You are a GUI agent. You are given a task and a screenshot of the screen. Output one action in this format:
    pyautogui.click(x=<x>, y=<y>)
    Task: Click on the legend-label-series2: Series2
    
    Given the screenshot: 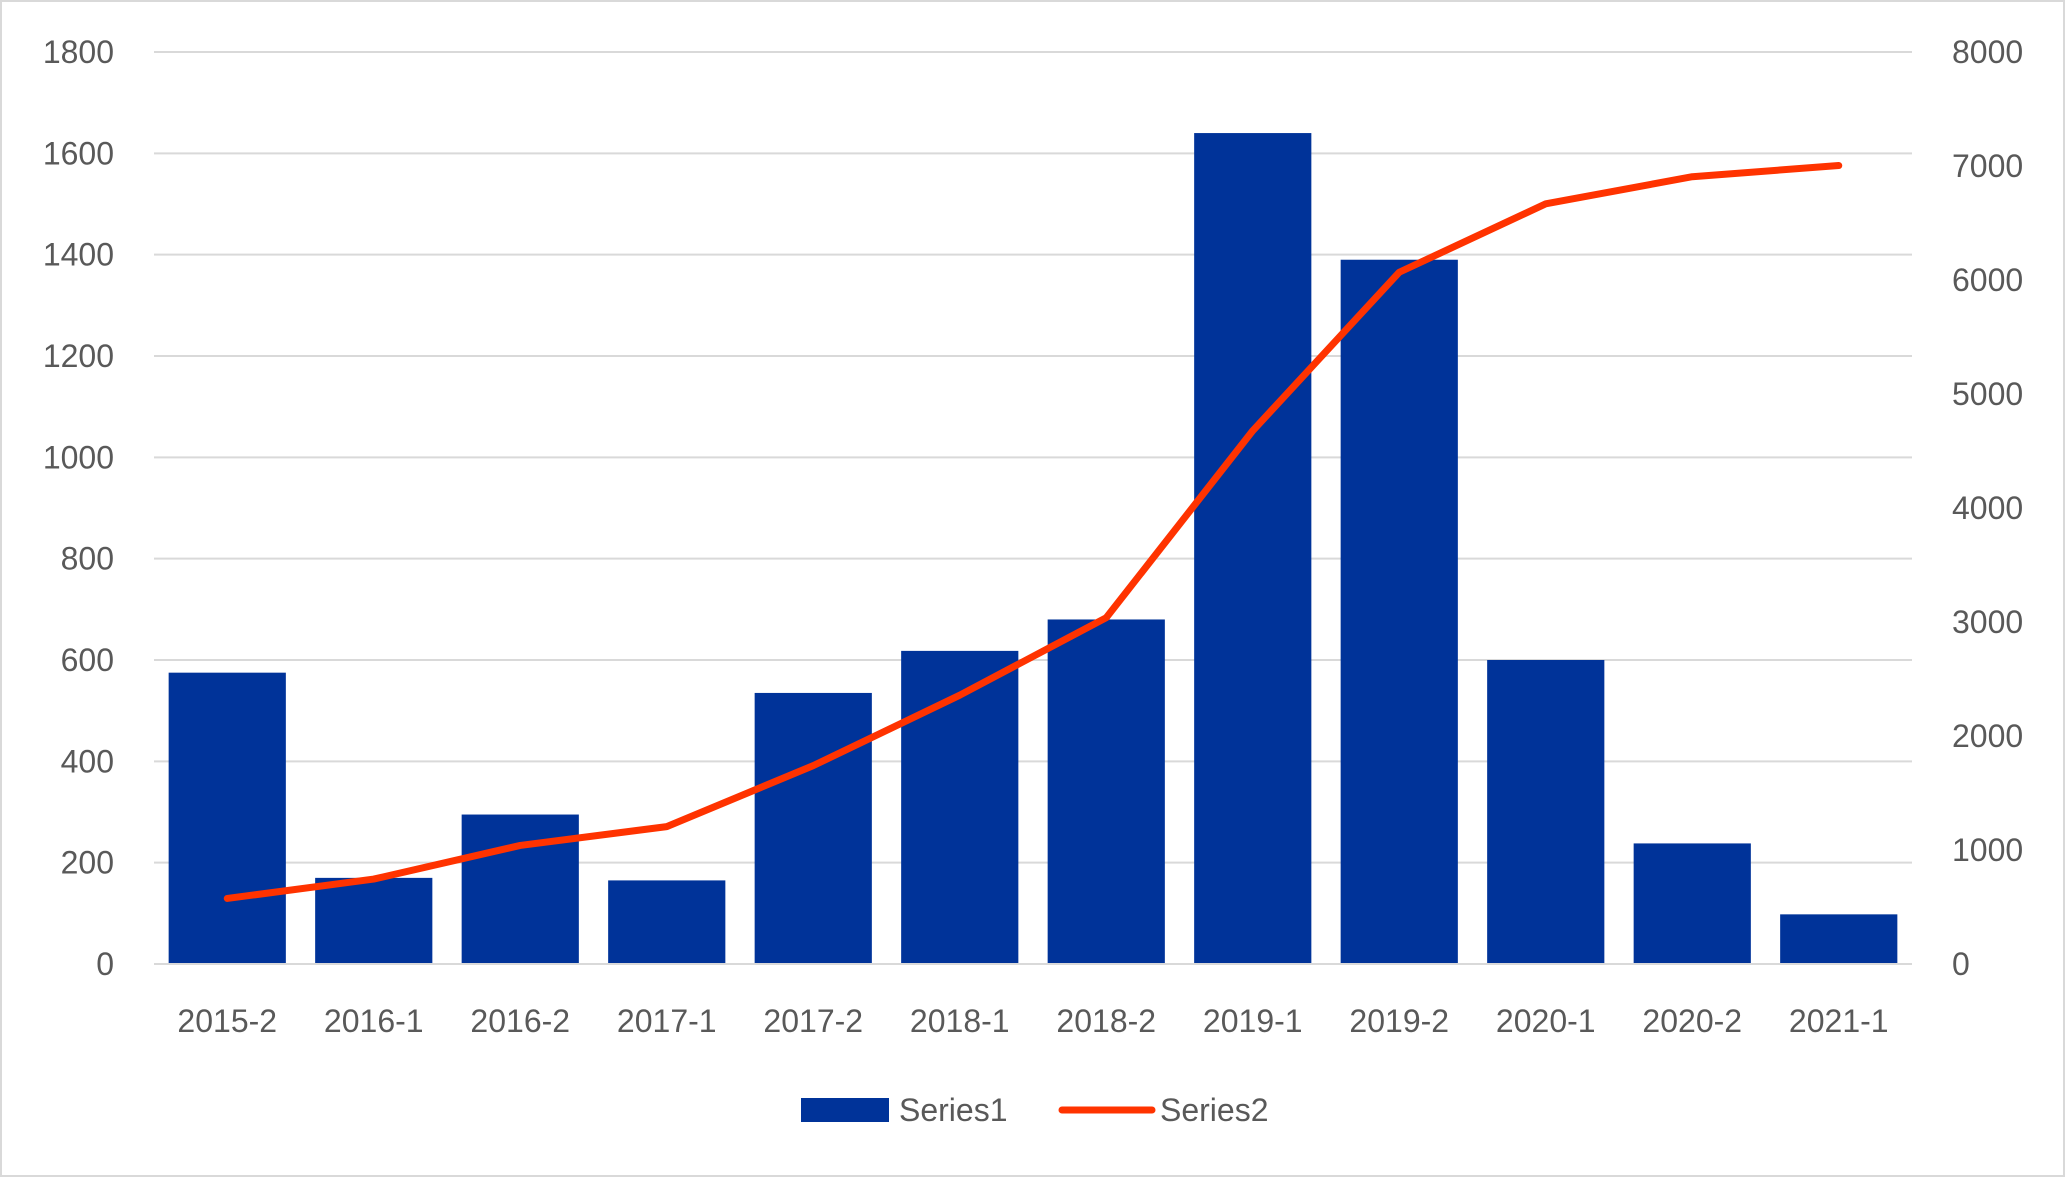 What is the action you would take?
    pyautogui.click(x=1214, y=1110)
    